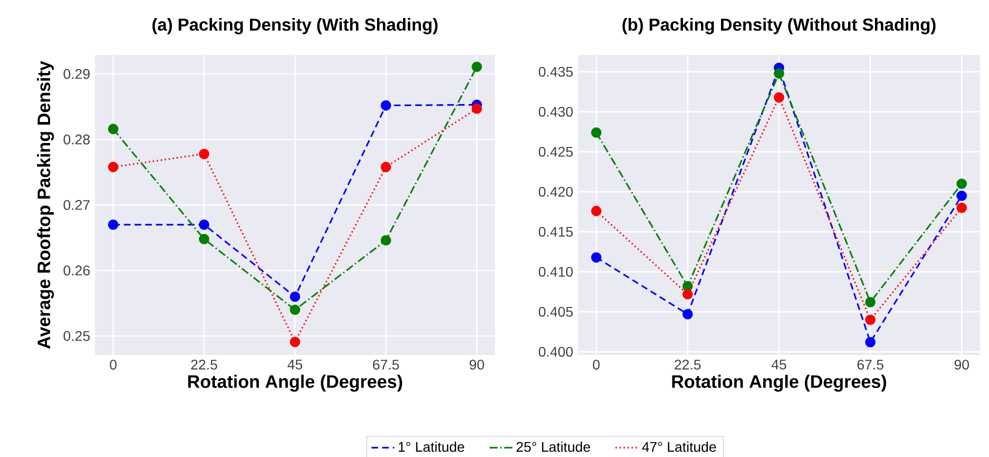 The image size is (989, 457). What do you see at coordinates (45, 204) in the screenshot?
I see `y-axis-title: Average Rooftop Packing Density` at bounding box center [45, 204].